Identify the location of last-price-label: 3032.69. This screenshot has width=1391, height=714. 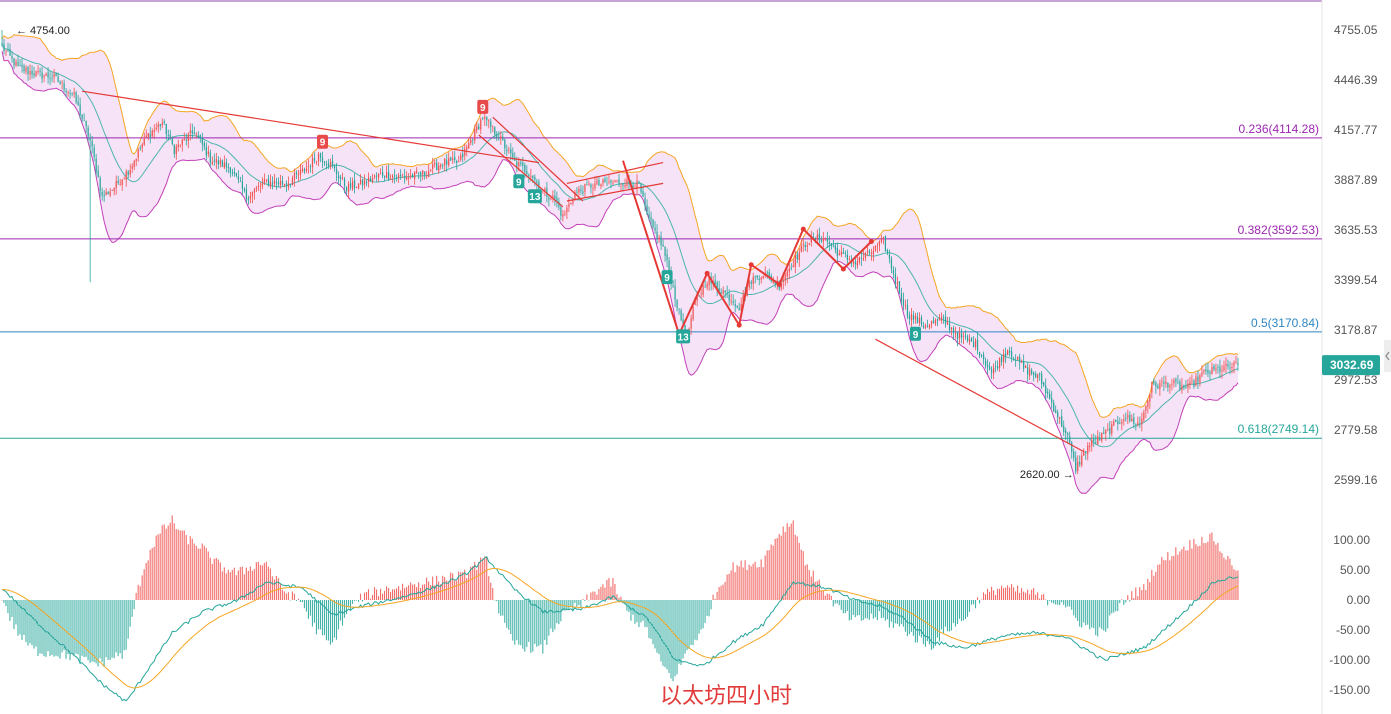
(1352, 365).